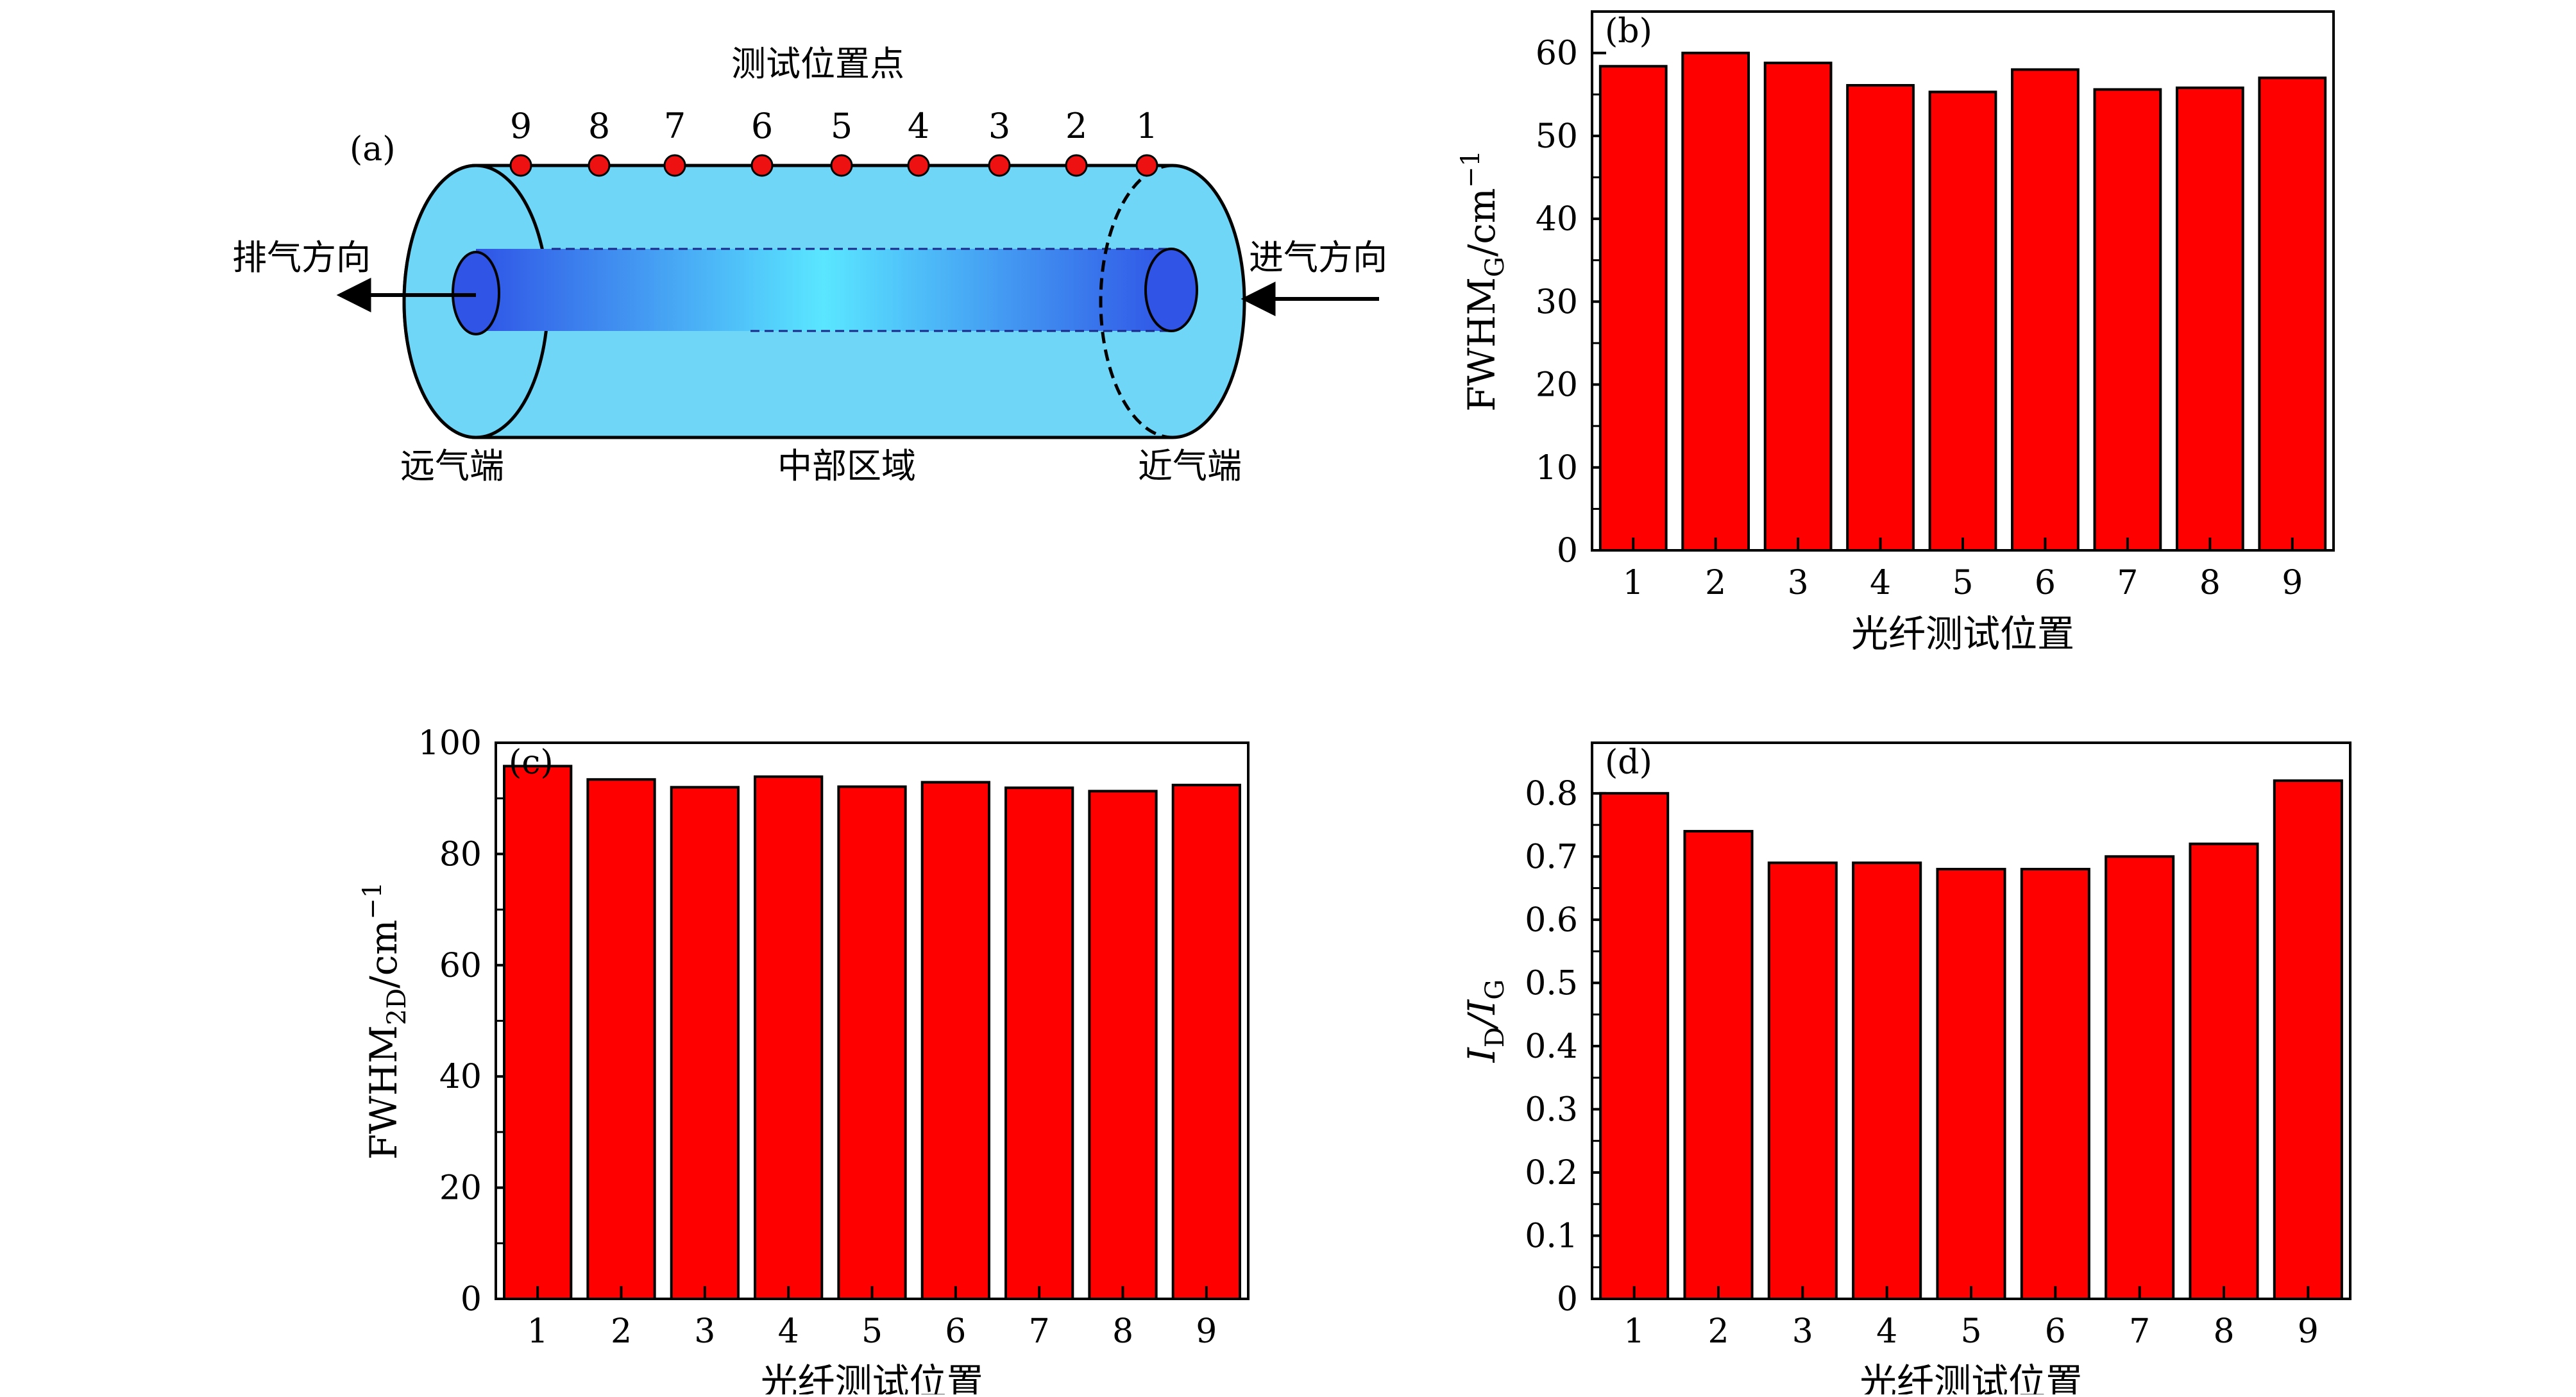  I want to click on y-axis-title-unit: /cm, so click(1482, 222).